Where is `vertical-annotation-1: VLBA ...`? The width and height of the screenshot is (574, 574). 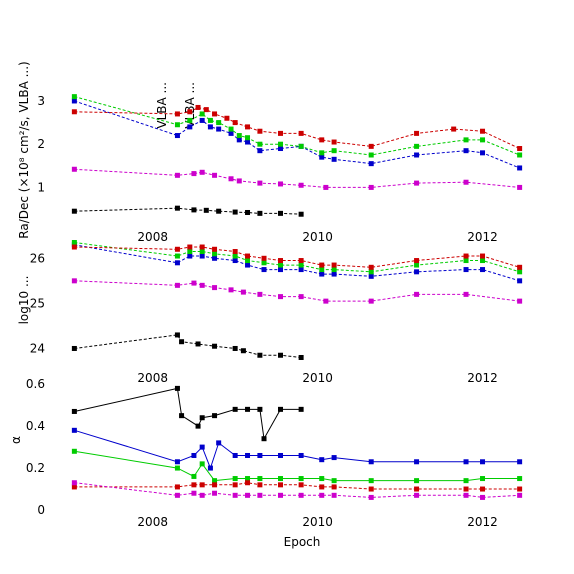
vertical-annotation-1: VLBA ... is located at coordinates (162, 105).